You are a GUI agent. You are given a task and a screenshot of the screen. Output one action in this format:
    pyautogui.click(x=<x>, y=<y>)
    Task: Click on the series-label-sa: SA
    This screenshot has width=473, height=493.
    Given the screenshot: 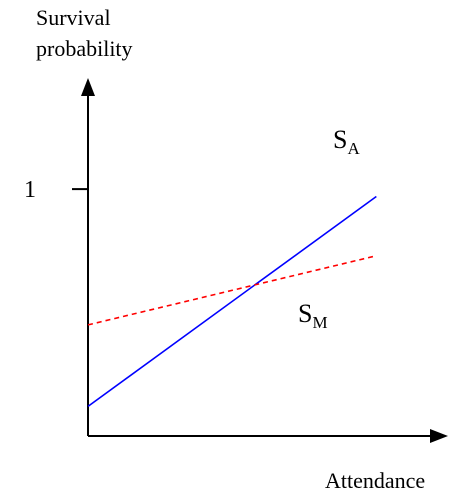 What is the action you would take?
    pyautogui.click(x=346, y=141)
    